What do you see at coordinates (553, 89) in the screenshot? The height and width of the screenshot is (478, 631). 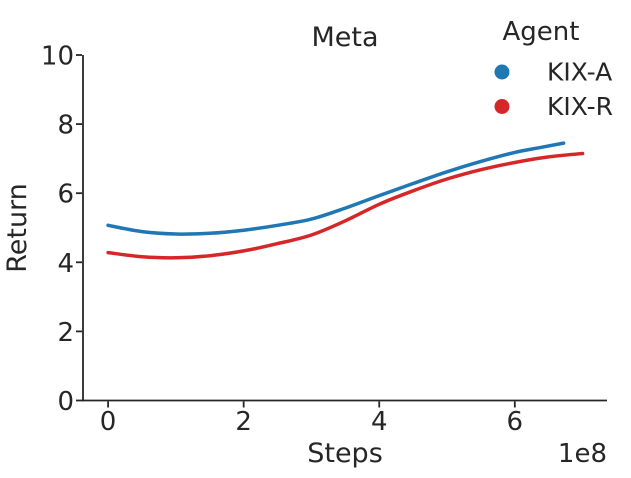 I see `legend-entries: KIX-A KIX-R` at bounding box center [553, 89].